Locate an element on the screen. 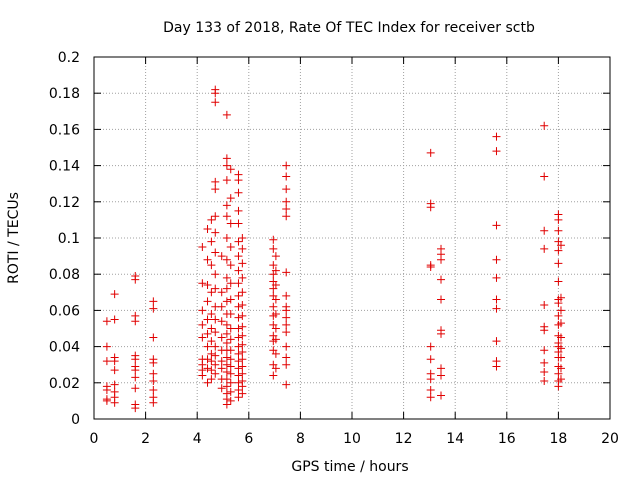 This screenshot has height=480, width=640. y-tick-labels: 0 0.02 0.04 0.06 0.08 0.1 0.12 0.14 0.16 0.18 0.2 is located at coordinates (64, 239).